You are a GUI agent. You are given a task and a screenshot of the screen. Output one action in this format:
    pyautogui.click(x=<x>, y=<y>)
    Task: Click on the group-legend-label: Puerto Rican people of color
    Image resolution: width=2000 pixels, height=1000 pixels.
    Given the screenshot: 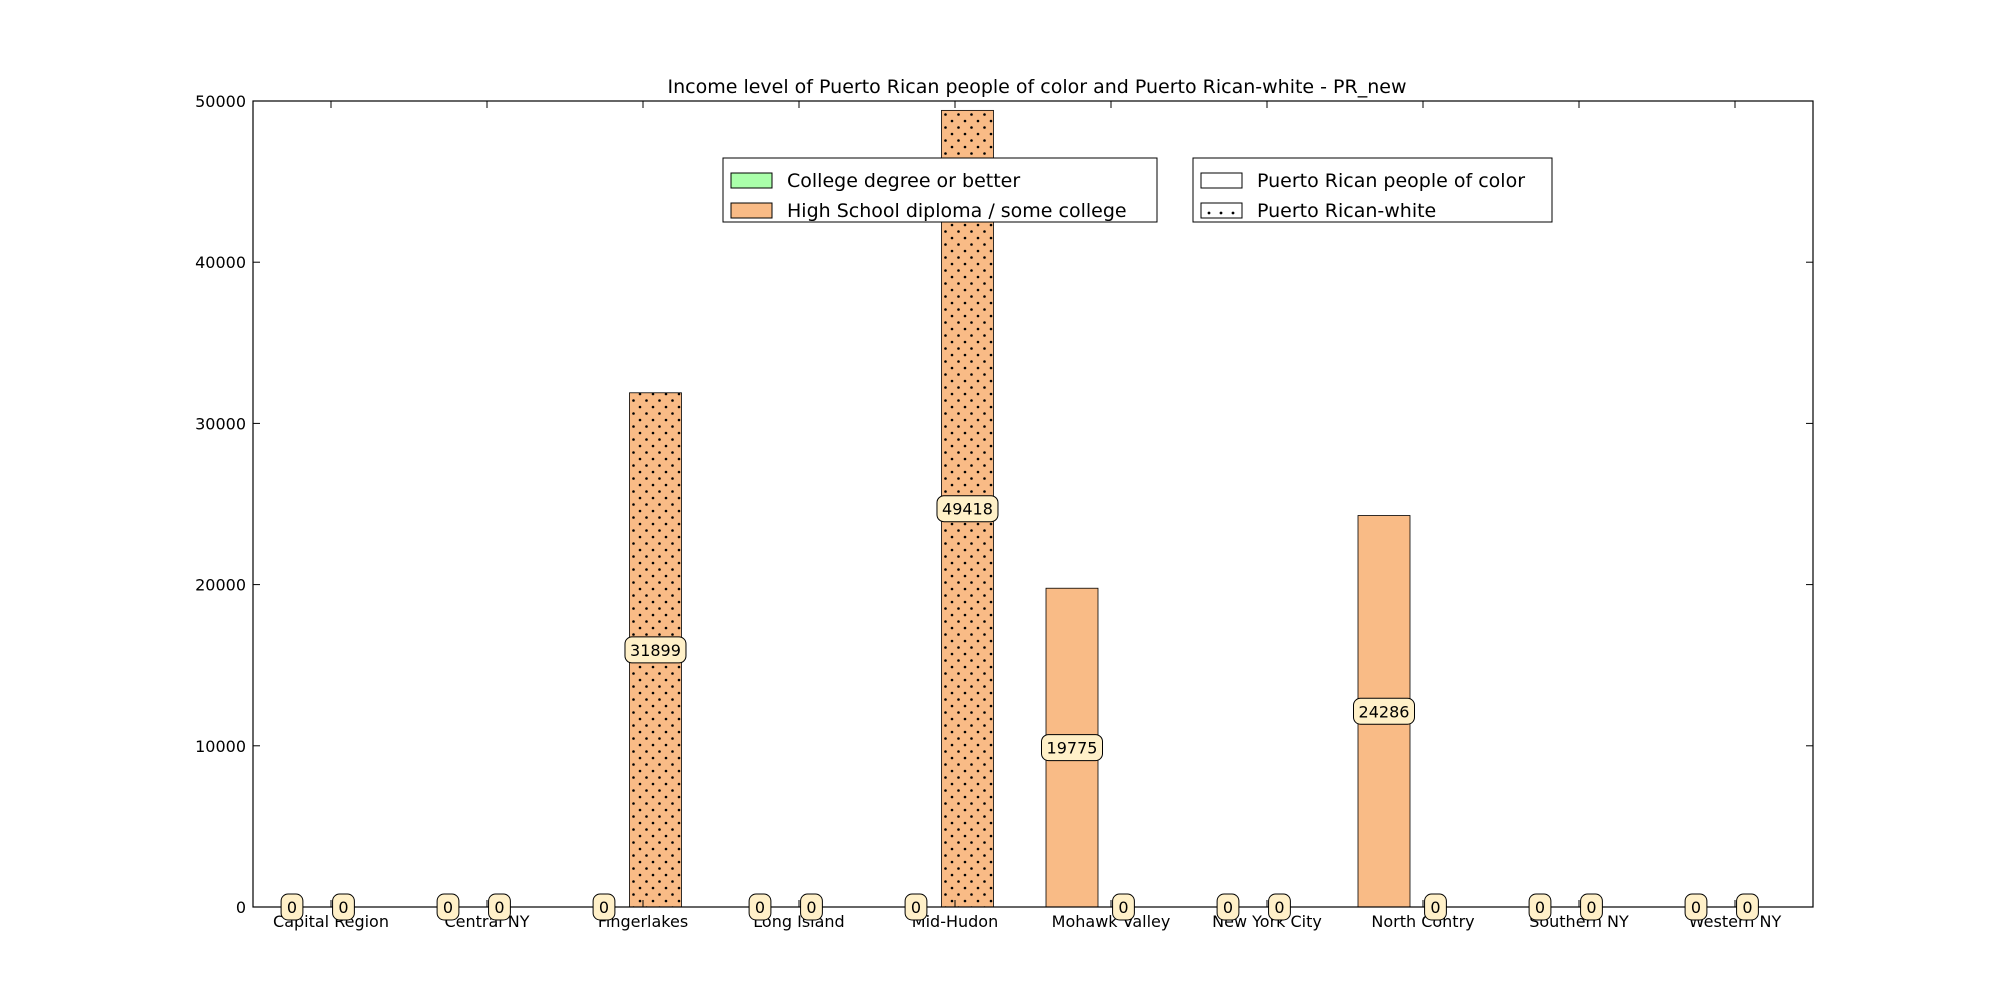 What is the action you would take?
    pyautogui.click(x=1391, y=181)
    